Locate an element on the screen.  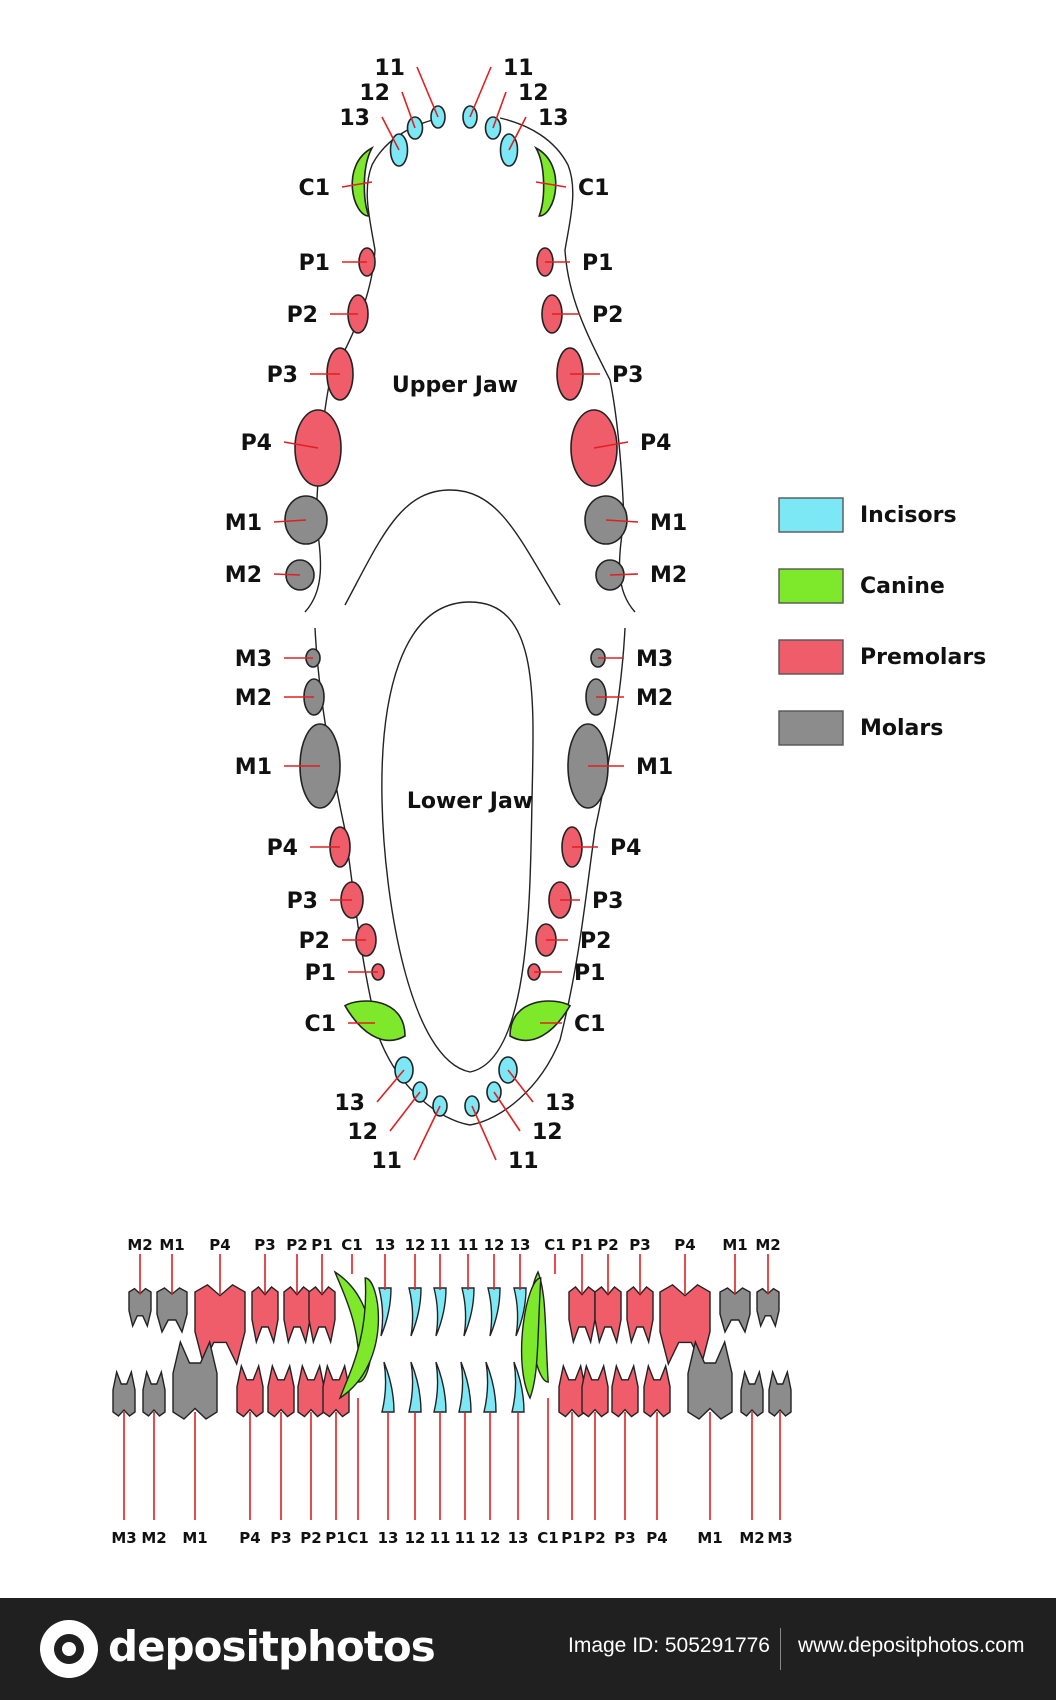
side-tooth-label: M3 is located at coordinates (779, 1538).